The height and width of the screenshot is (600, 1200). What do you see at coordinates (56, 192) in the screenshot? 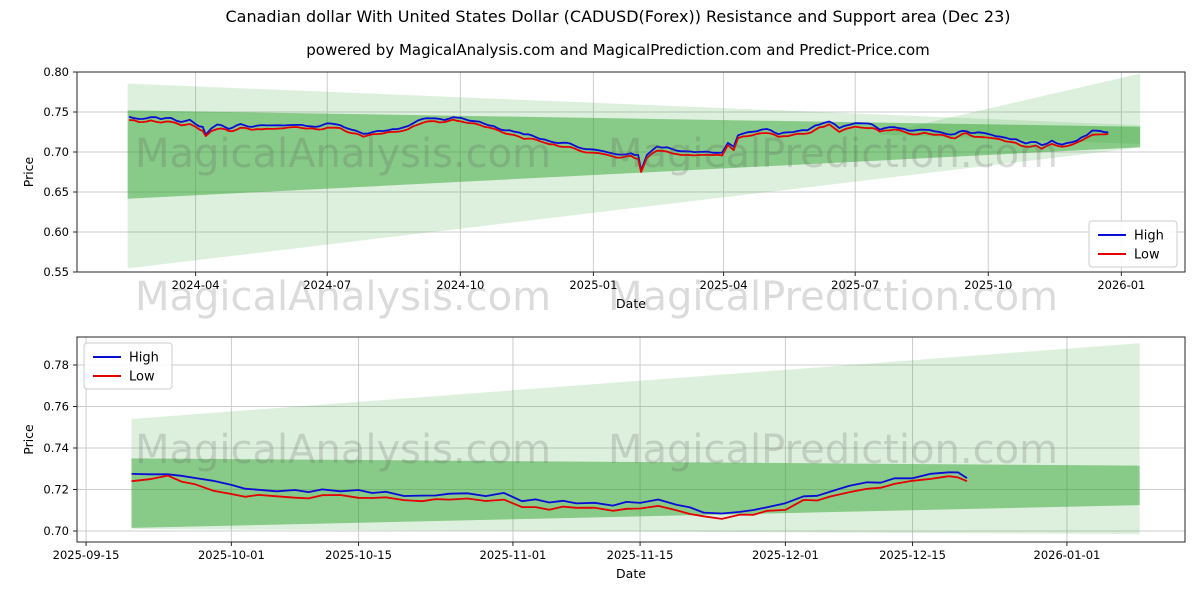
I see `y-tick-label: 0.65` at bounding box center [56, 192].